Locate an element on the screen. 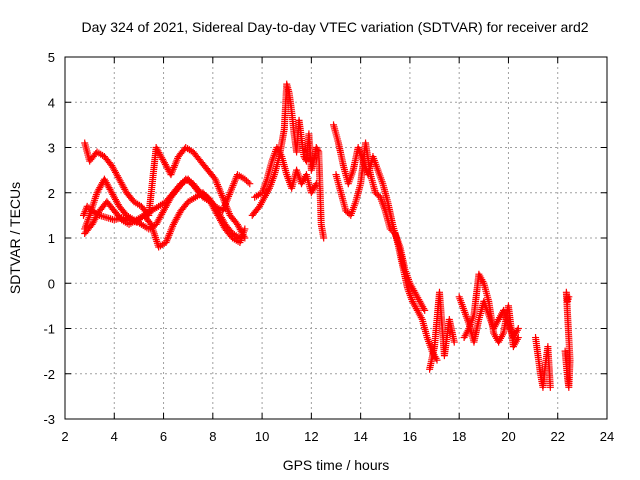 Image resolution: width=640 pixels, height=480 pixels. x-tick-label: 12 is located at coordinates (311, 436).